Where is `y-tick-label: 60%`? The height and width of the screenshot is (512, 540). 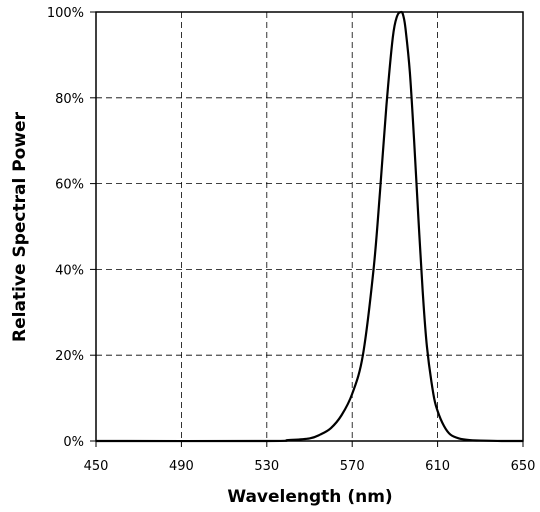
y-tick-label: 60% is located at coordinates (69, 185).